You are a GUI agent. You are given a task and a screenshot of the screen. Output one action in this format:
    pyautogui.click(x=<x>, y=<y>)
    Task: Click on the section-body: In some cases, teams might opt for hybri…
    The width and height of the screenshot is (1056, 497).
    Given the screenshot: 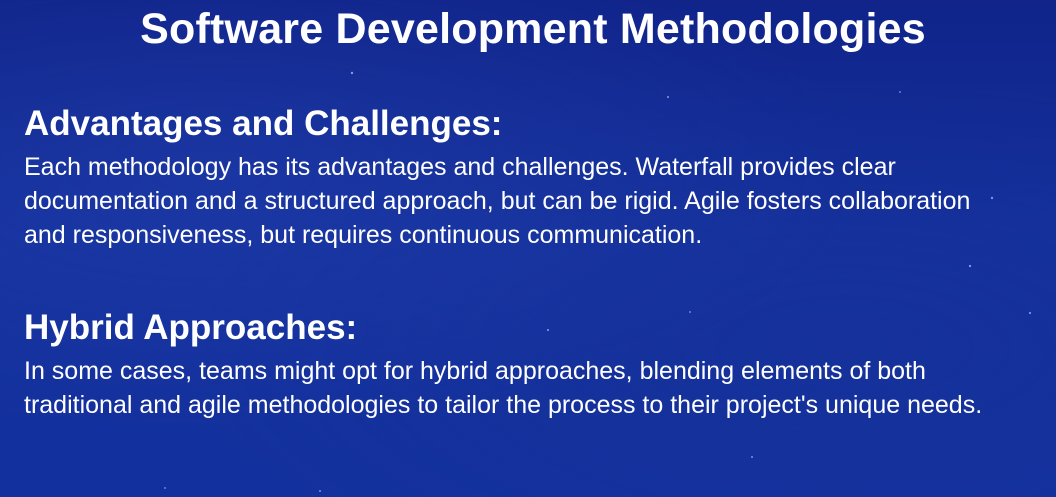 What is the action you would take?
    pyautogui.click(x=503, y=388)
    